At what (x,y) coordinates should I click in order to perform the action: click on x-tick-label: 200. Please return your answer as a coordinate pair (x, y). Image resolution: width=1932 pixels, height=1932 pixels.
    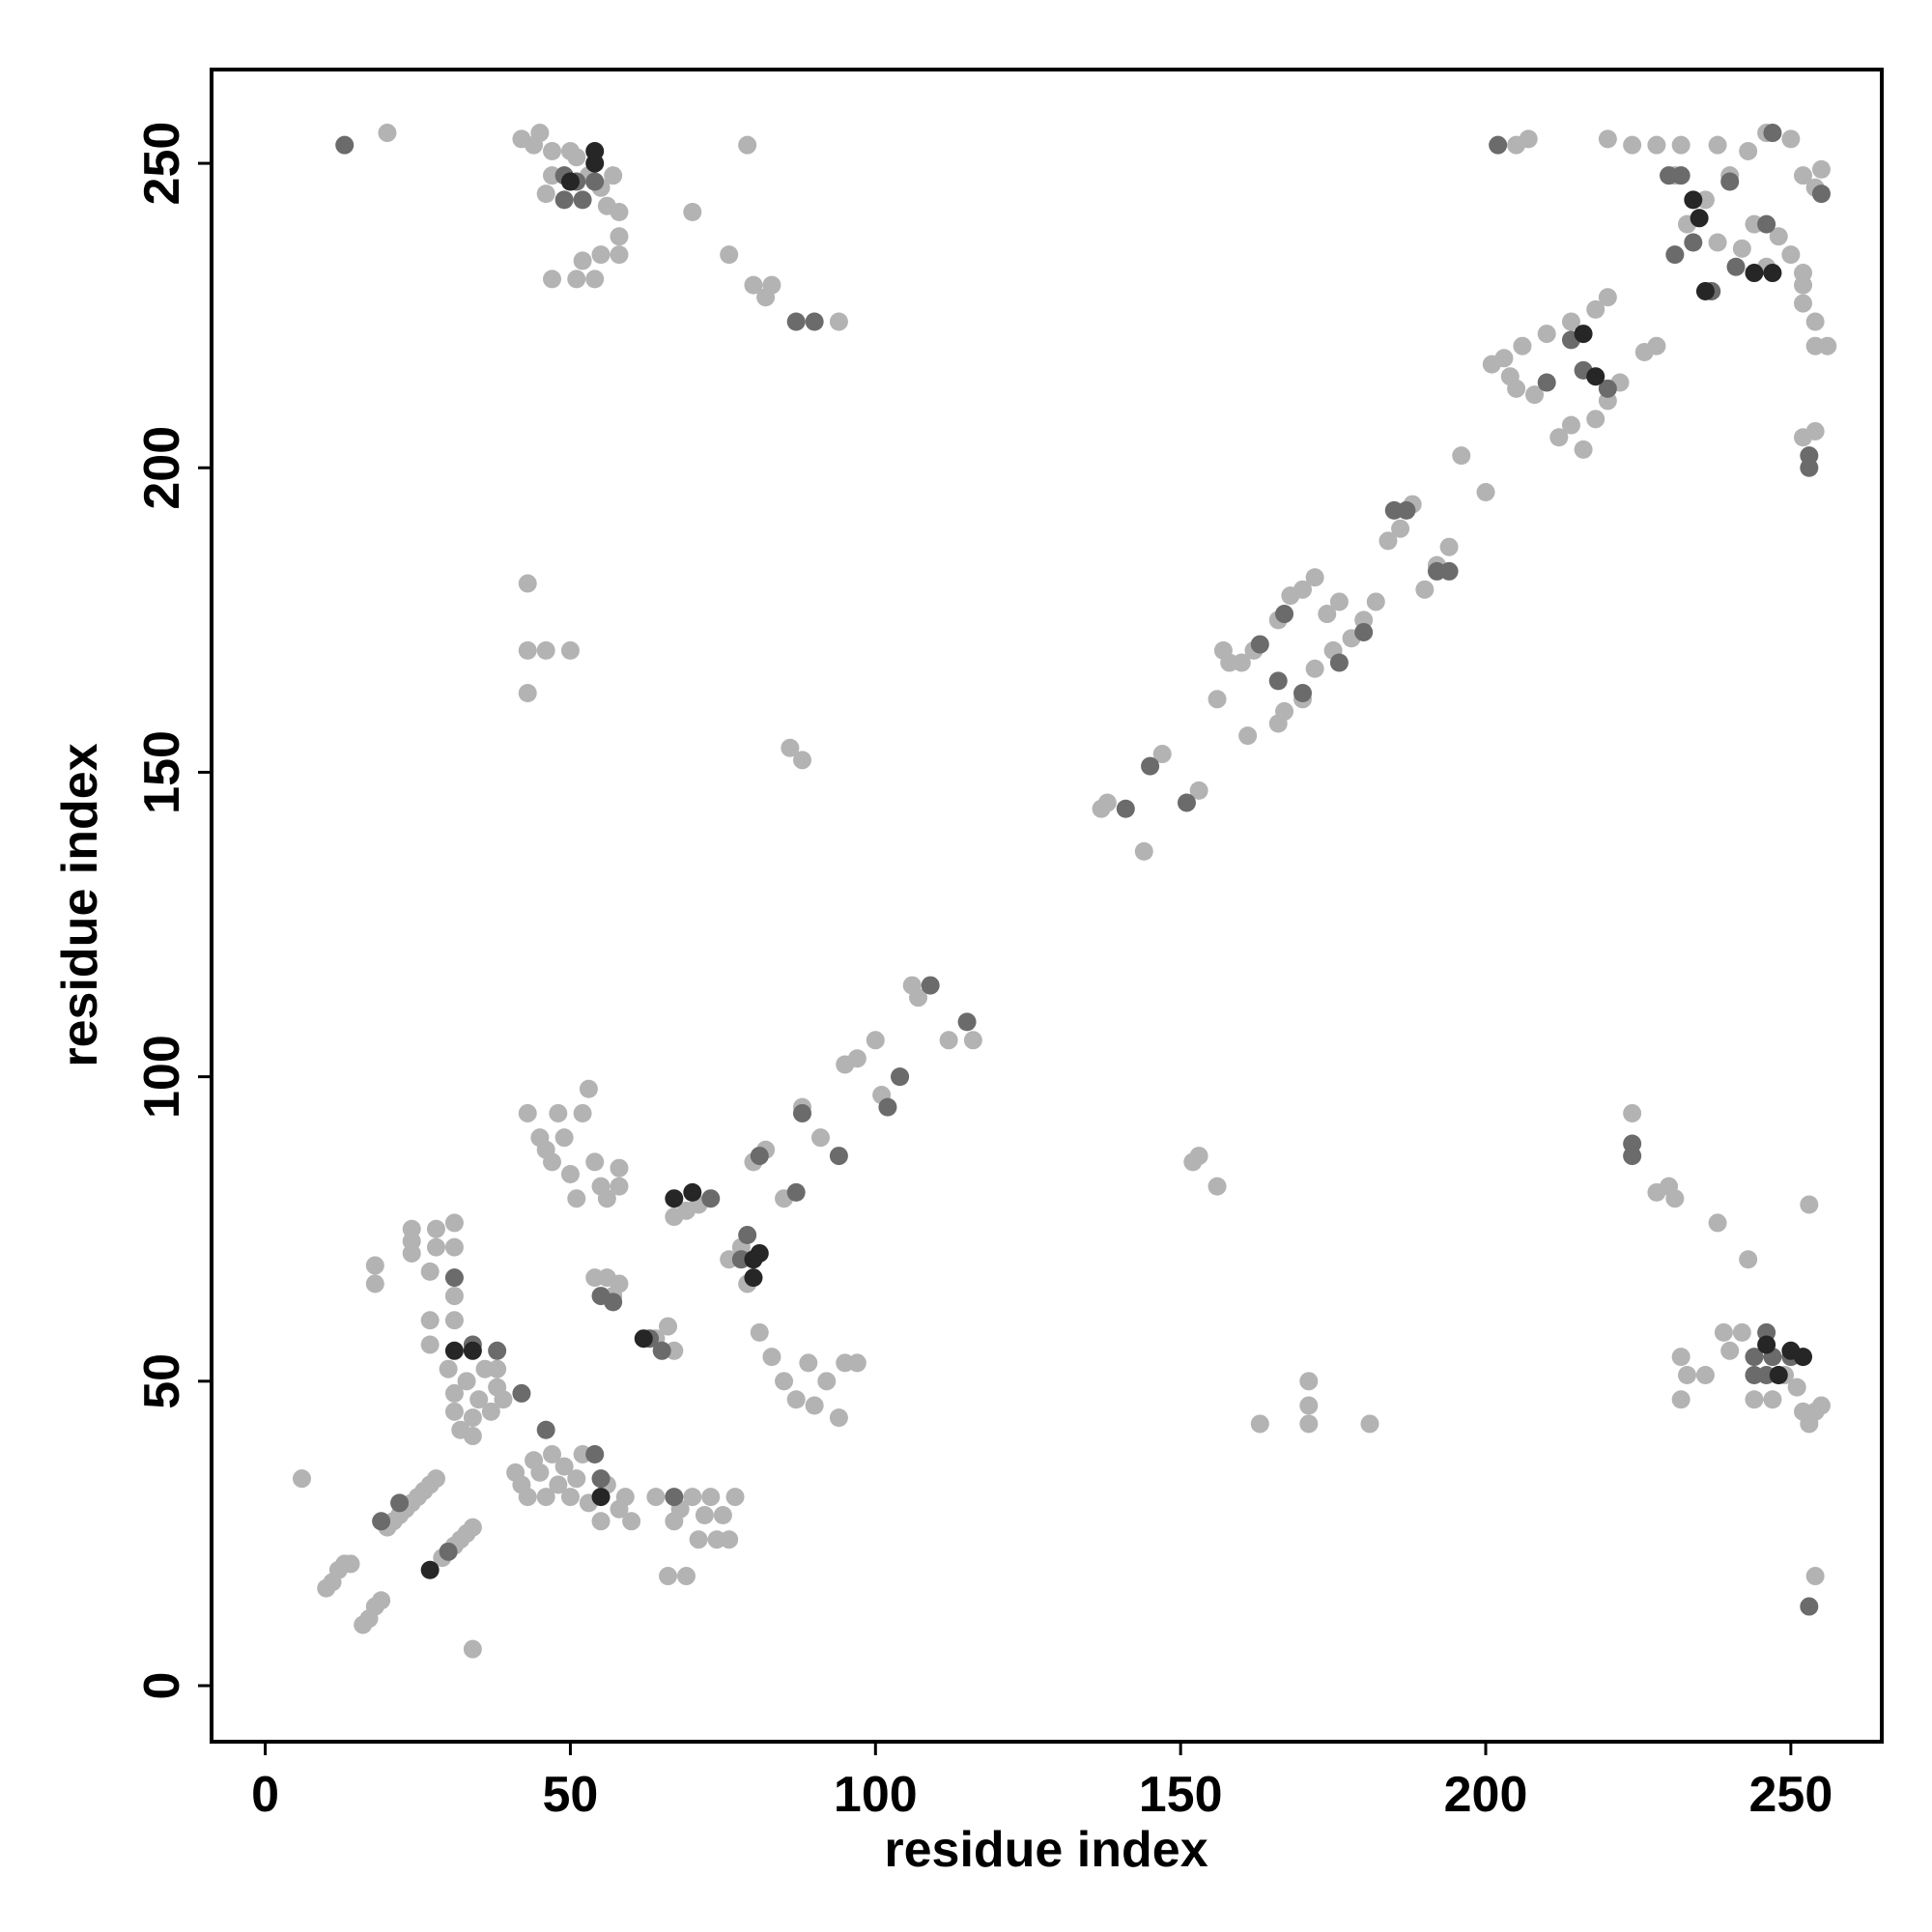
    Looking at the image, I should click on (1486, 1795).